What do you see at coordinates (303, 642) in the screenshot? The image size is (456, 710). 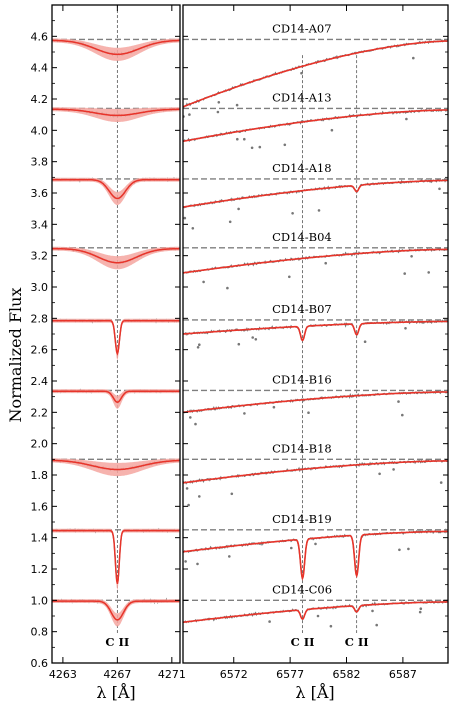 I see `line-label-right-0: C II` at bounding box center [303, 642].